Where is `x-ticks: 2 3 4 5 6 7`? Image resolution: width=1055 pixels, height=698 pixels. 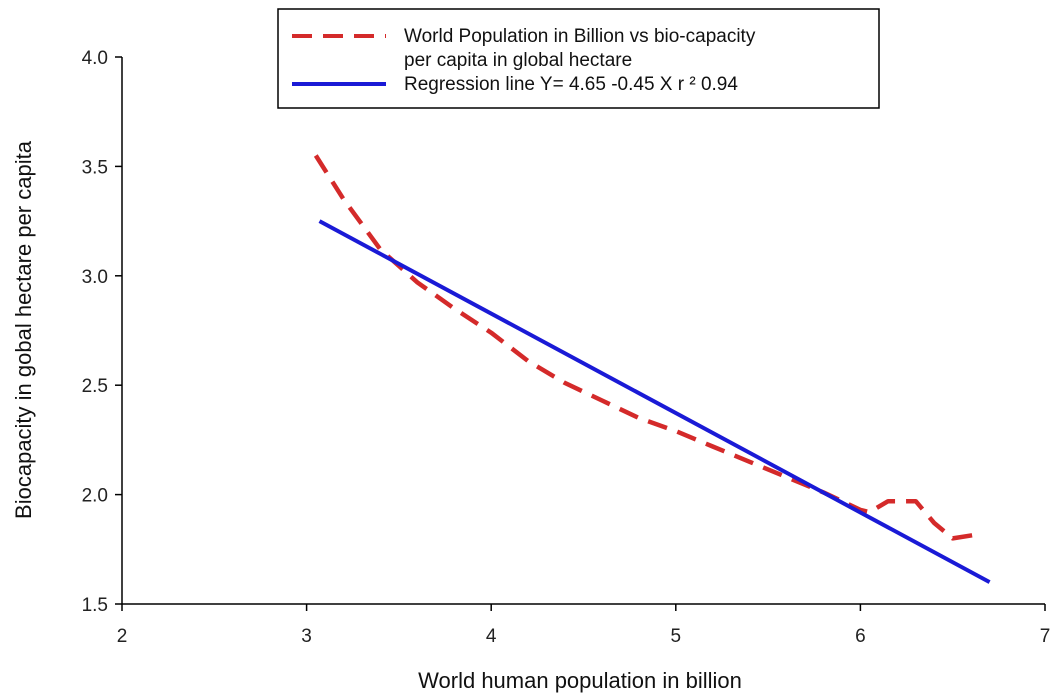 x-ticks: 2 3 4 5 6 7 is located at coordinates (584, 625).